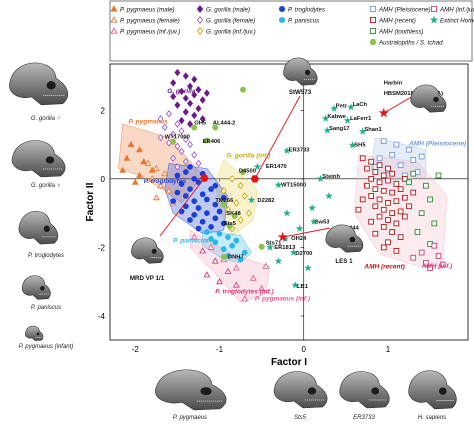 The height and width of the screenshot is (429, 474). I want to click on specimen-label-er1470: ER1470, so click(276, 167).